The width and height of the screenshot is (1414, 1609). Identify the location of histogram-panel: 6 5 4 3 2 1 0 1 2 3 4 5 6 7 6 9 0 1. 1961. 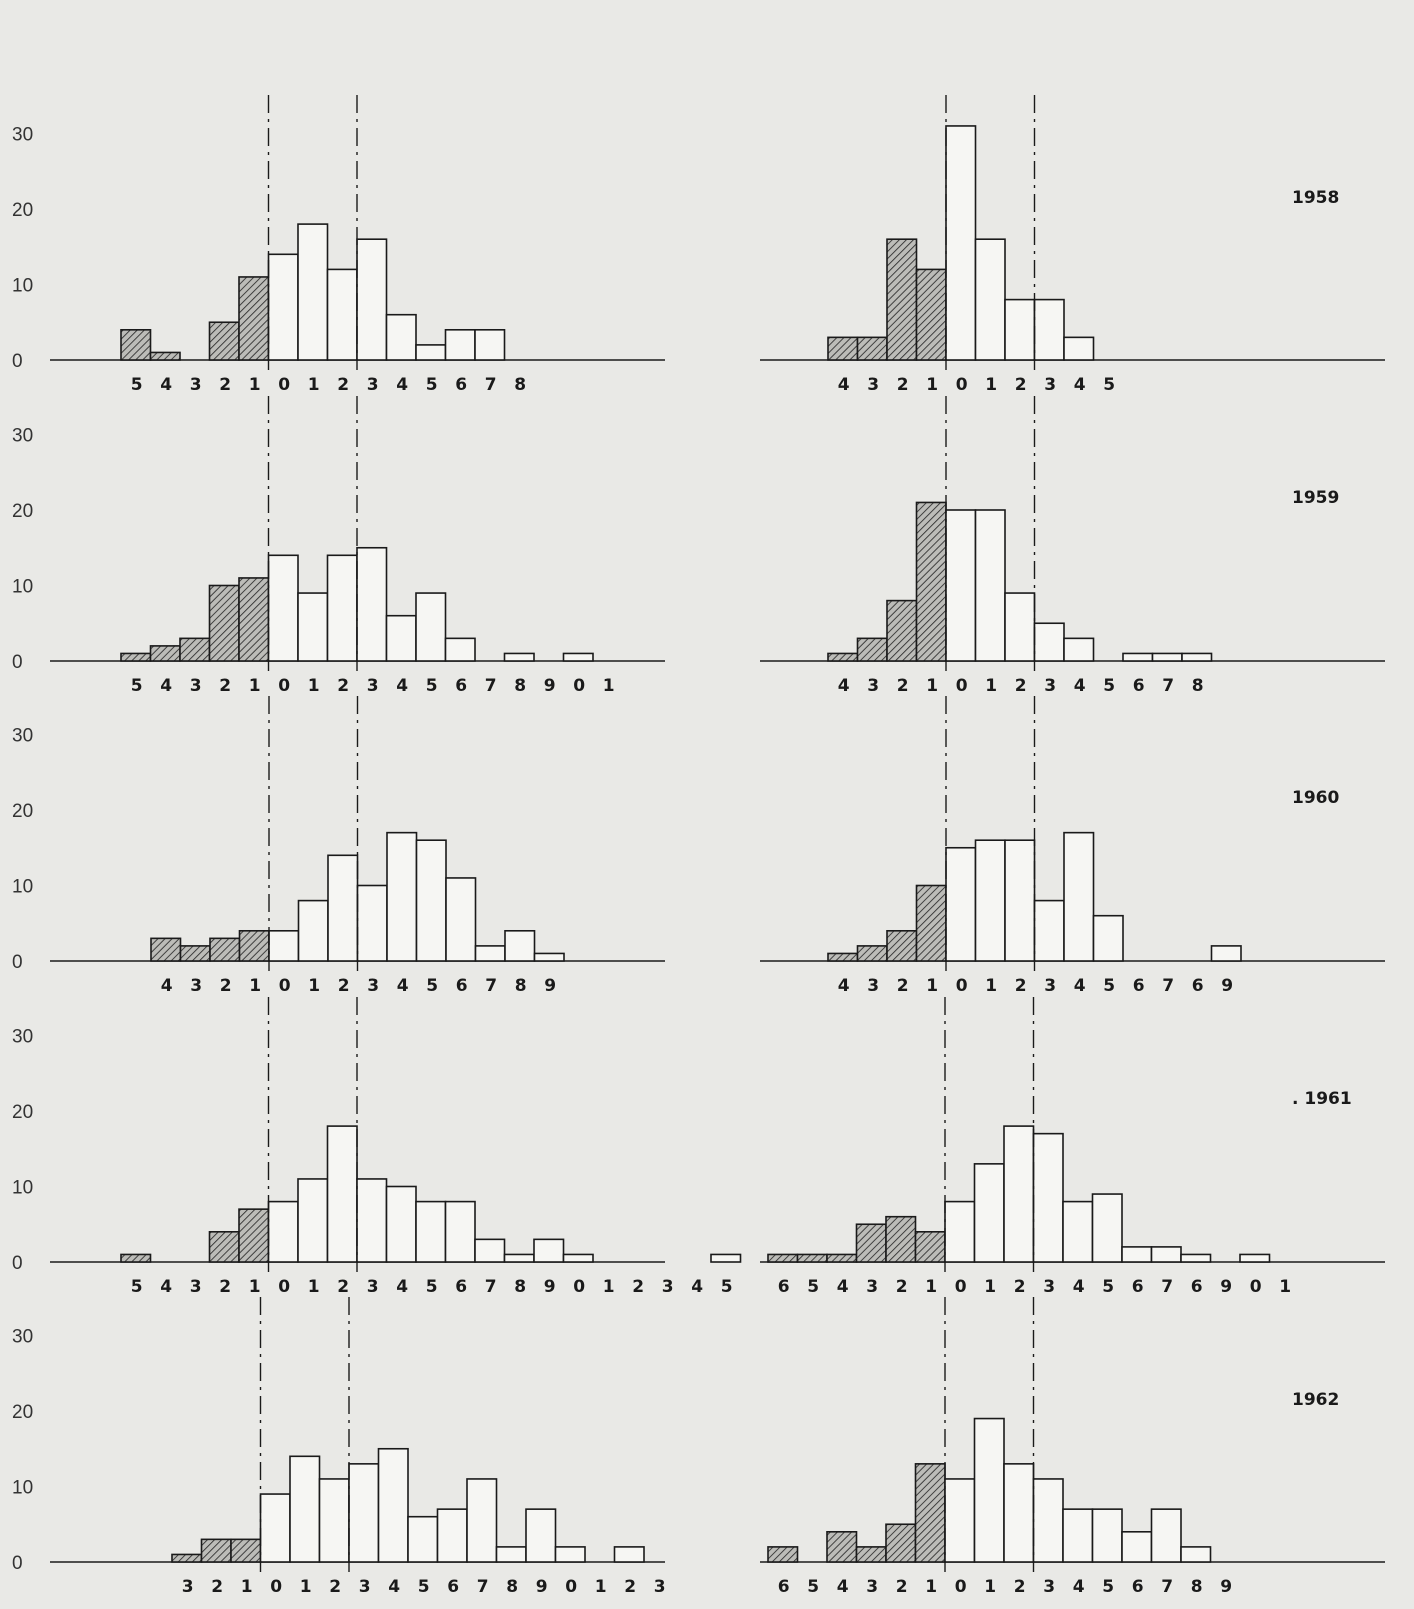
(1072, 1147).